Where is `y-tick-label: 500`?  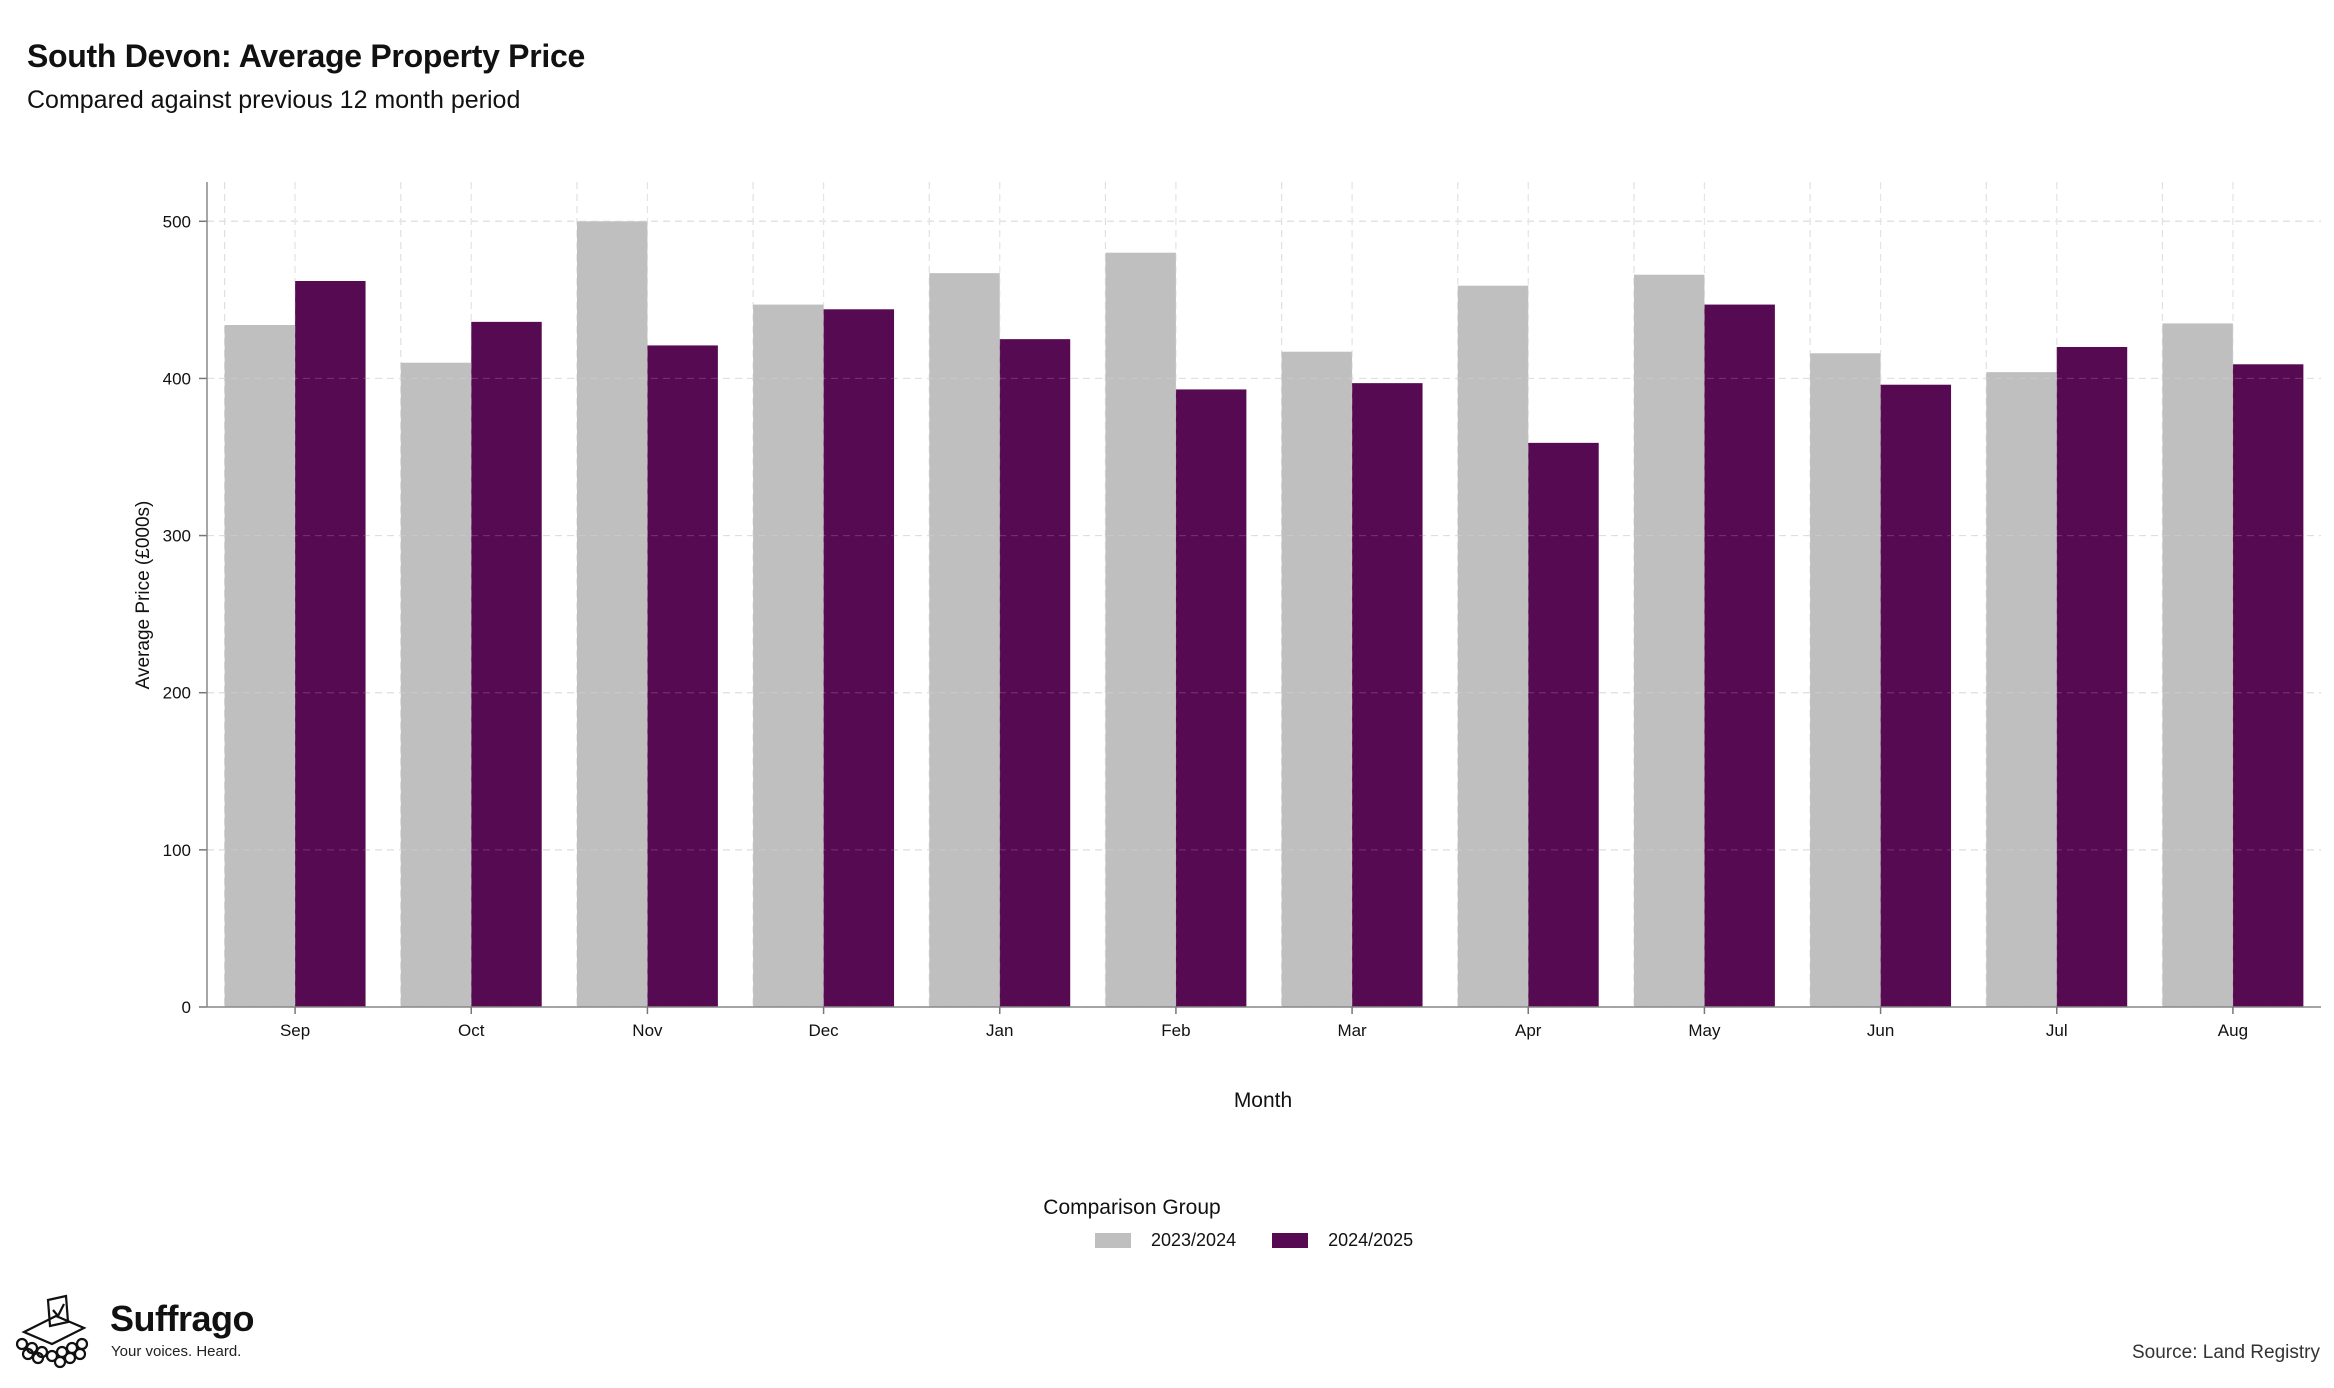
y-tick-label: 500 is located at coordinates (177, 221).